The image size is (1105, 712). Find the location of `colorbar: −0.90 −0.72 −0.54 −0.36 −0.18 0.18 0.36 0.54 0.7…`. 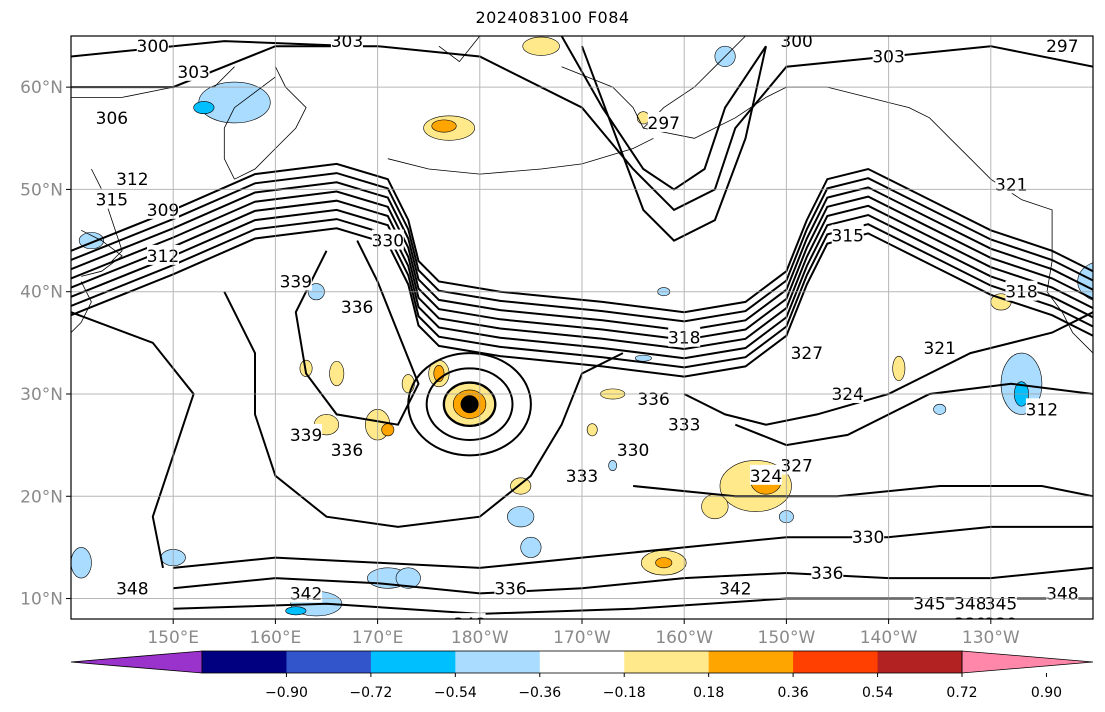

colorbar: −0.90 −0.72 −0.54 −0.36 −0.18 0.18 0.36 0.54 0.7… is located at coordinates (582, 675).